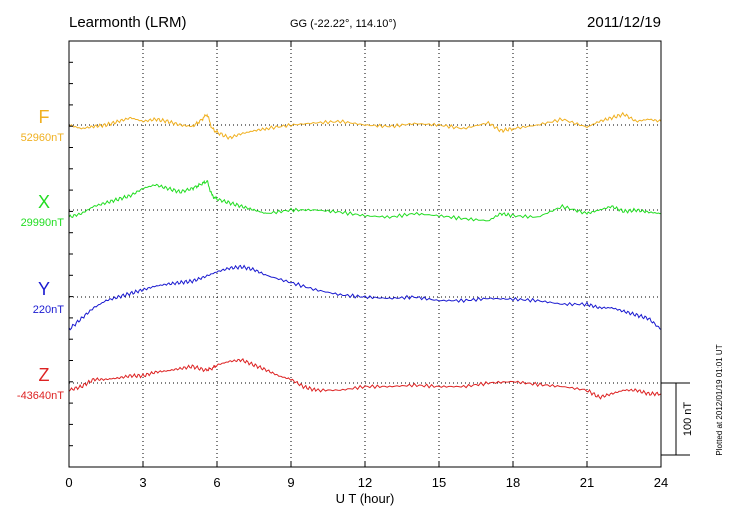  I want to click on series-name-Y: Y, so click(44, 289).